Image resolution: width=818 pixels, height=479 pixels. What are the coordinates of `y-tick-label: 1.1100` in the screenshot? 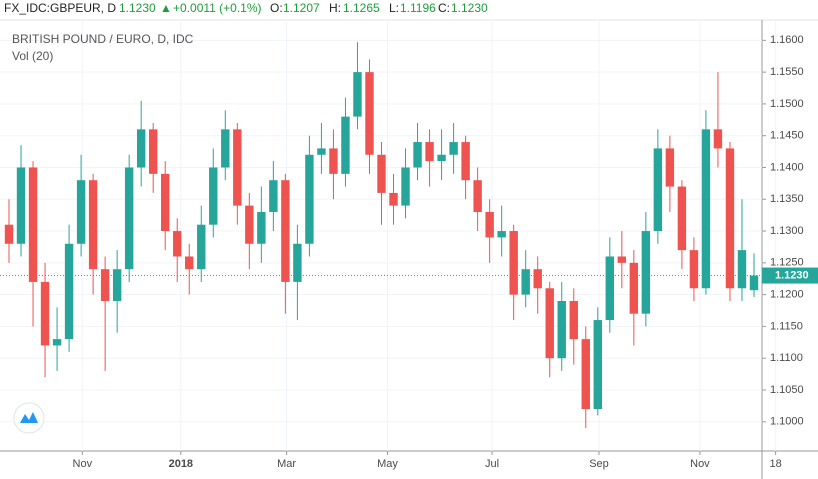 It's located at (786, 358).